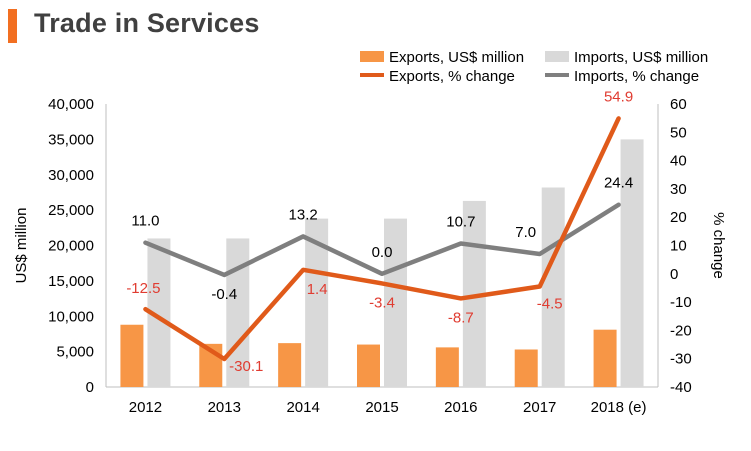 This screenshot has height=451, width=751. Describe the element at coordinates (143, 288) in the screenshot. I see `exports-change-label: -12.5` at that location.